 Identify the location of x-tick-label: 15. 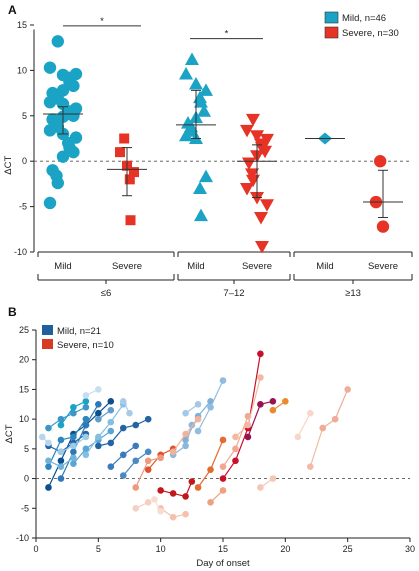
(223, 549).